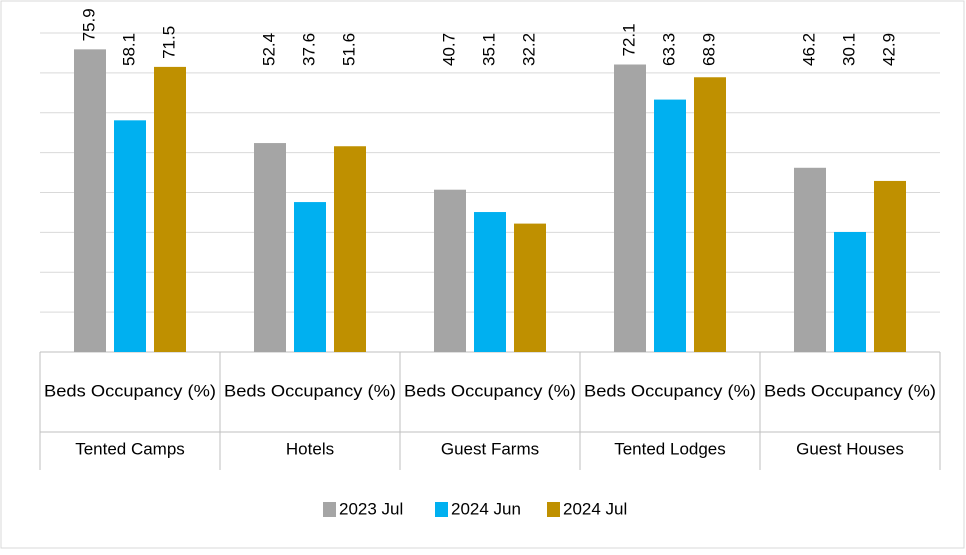 The width and height of the screenshot is (966, 555). Describe the element at coordinates (850, 448) in the screenshot. I see `x-tick-label: Guest Houses` at that location.